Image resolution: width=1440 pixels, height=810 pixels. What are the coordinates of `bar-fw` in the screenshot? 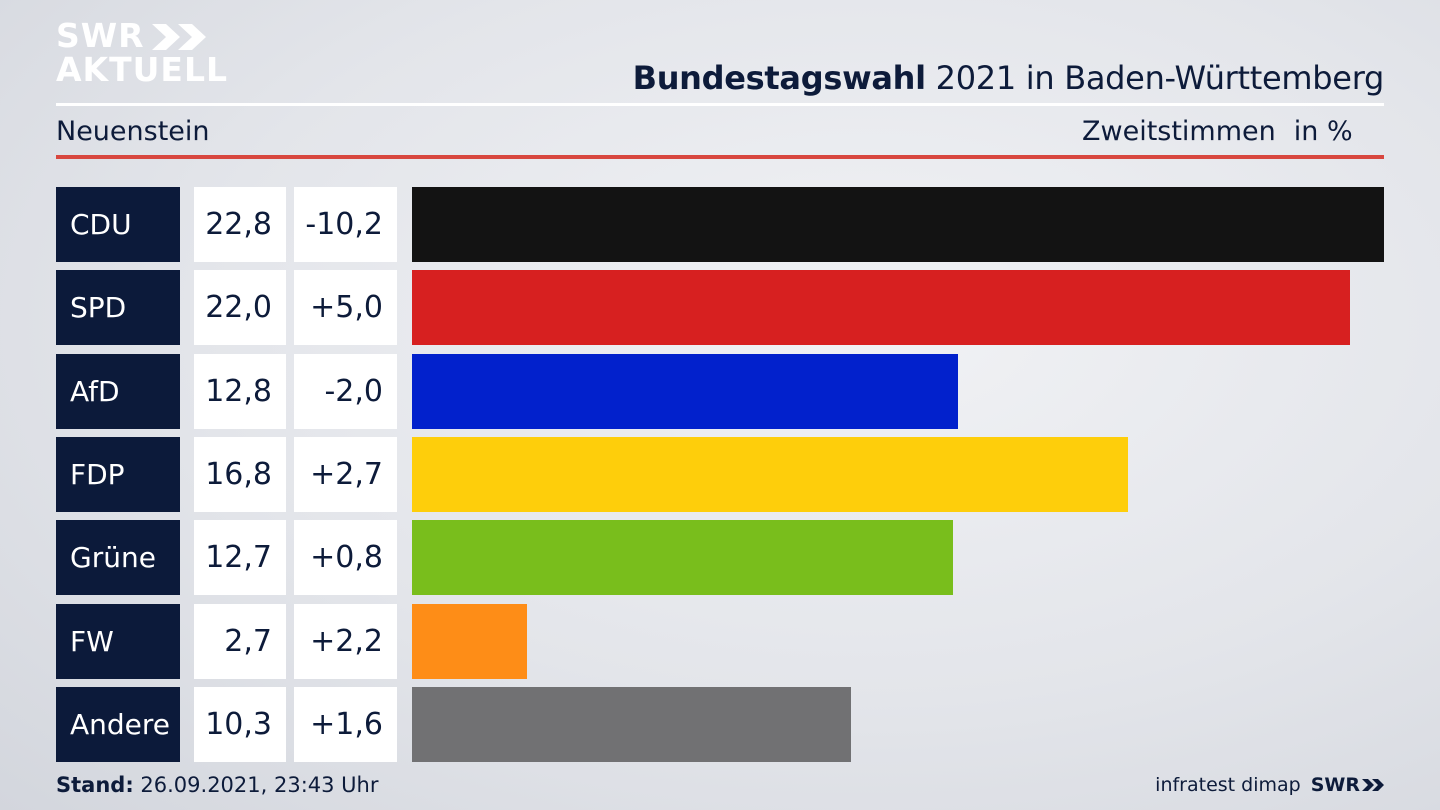 It's located at (469, 641).